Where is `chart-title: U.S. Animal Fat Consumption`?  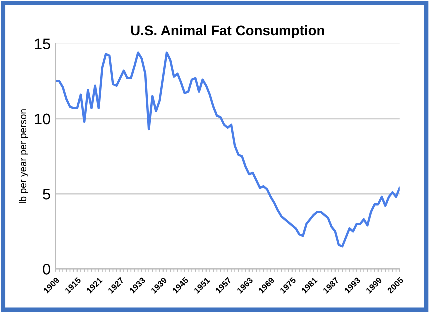 chart-title: U.S. Animal Fat Consumption is located at coordinates (227, 31).